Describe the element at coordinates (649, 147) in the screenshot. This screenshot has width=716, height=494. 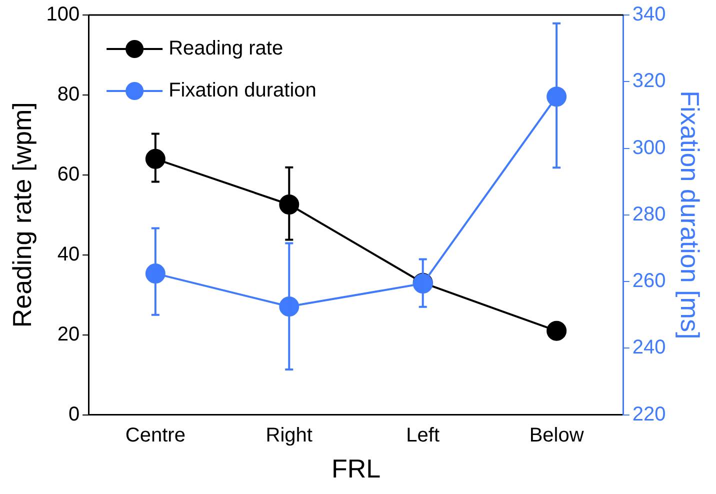
I see `y2-tick-label: 300` at that location.